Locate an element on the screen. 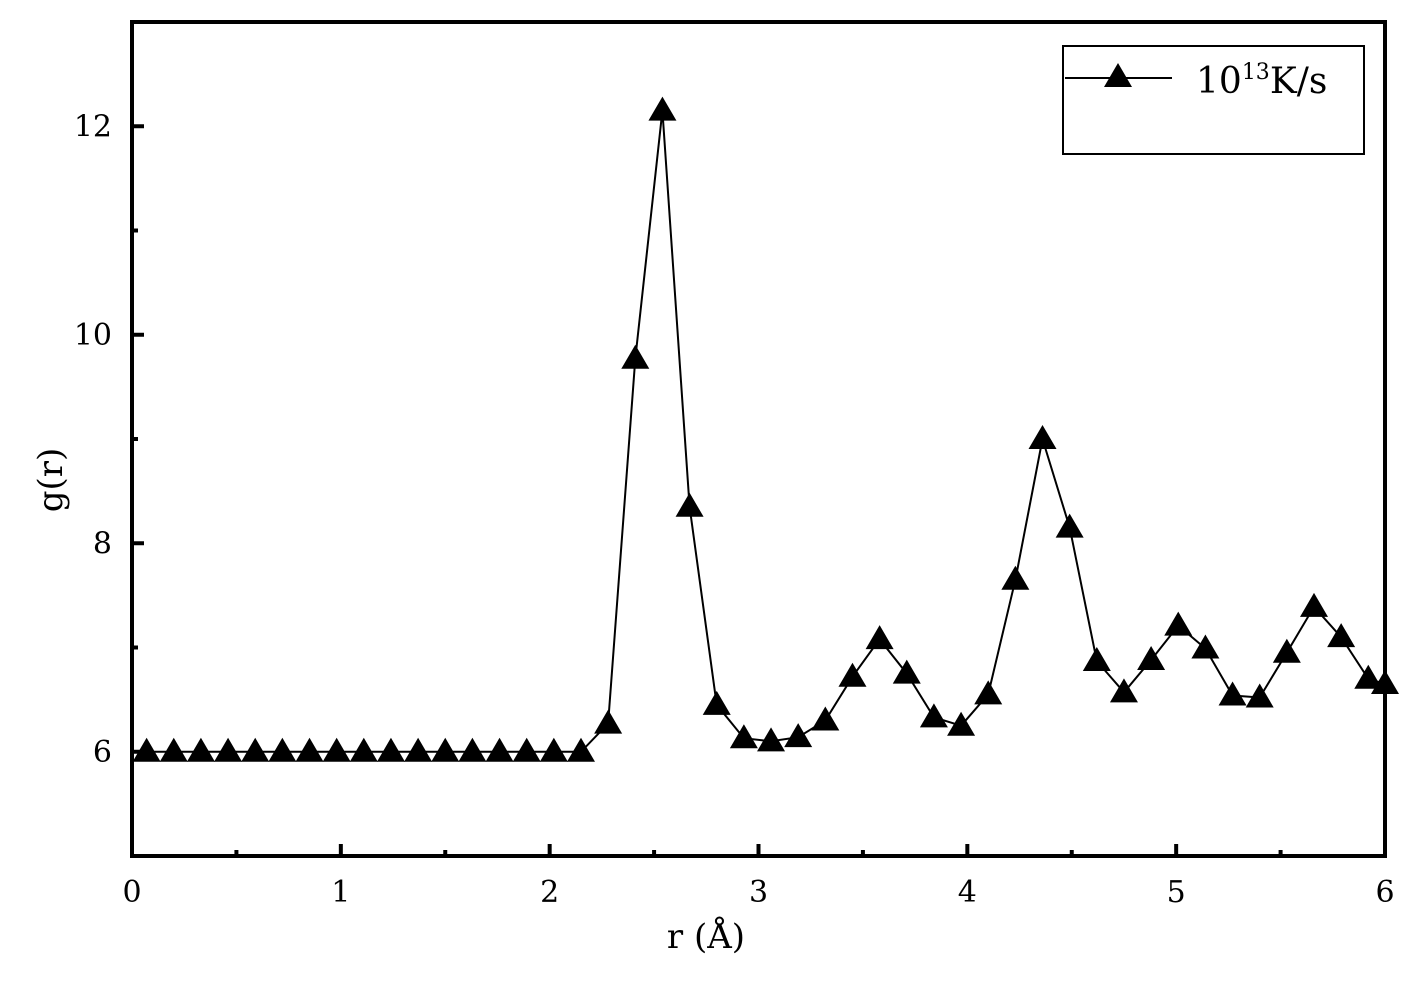  legend: 1013K/s is located at coordinates (1213, 100).